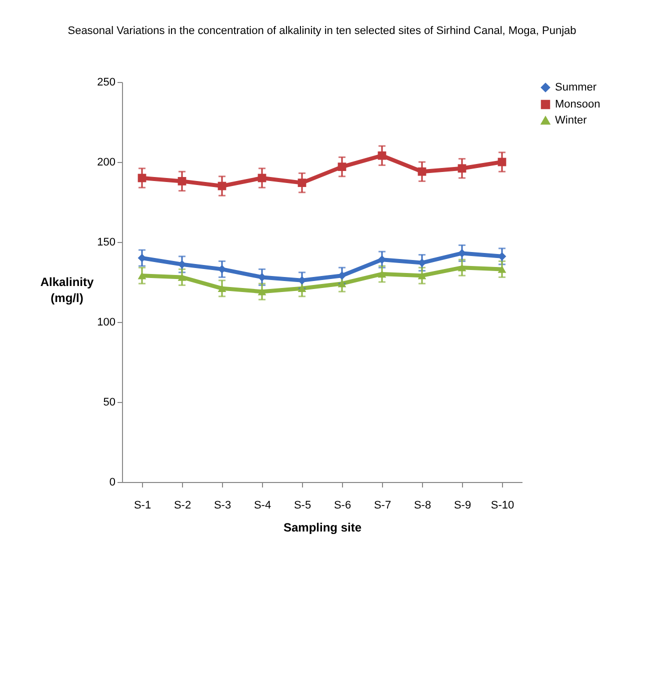  I want to click on x-tick-label: S-8, so click(423, 506).